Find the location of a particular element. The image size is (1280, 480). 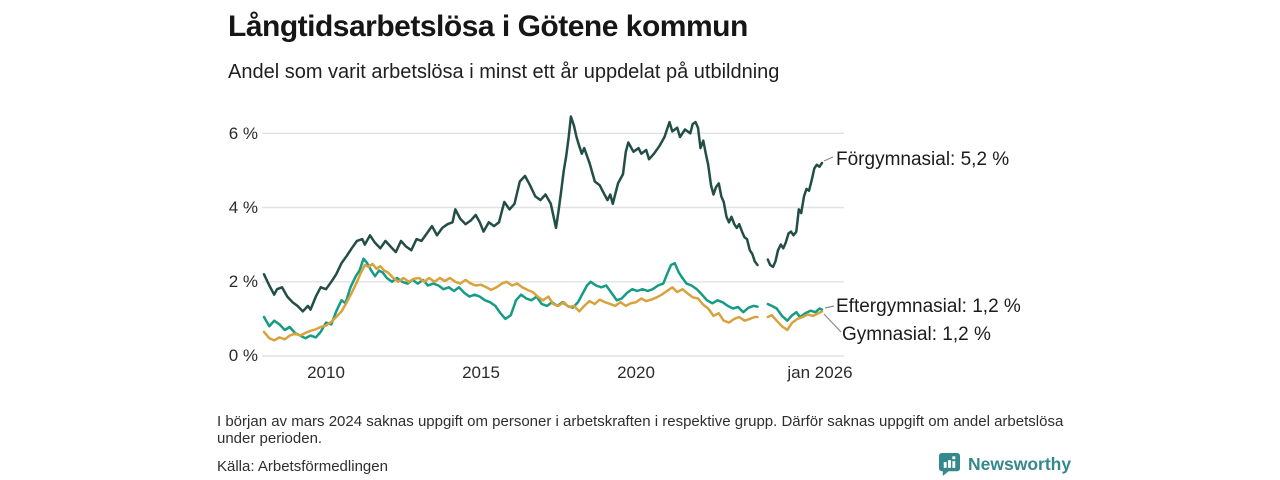

y-axis-tick-4: 4 % is located at coordinates (243, 207).